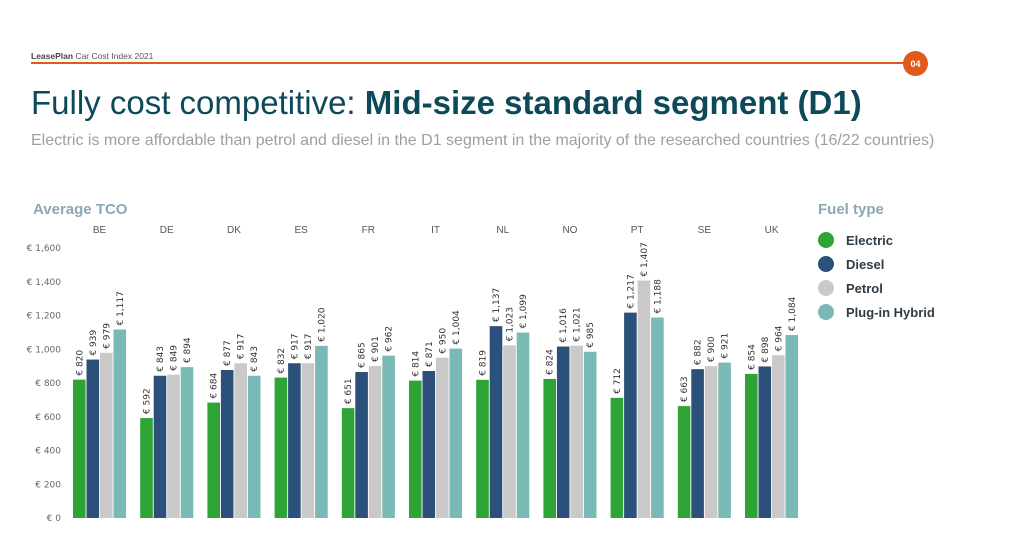  I want to click on data-label: € 985, so click(591, 335).